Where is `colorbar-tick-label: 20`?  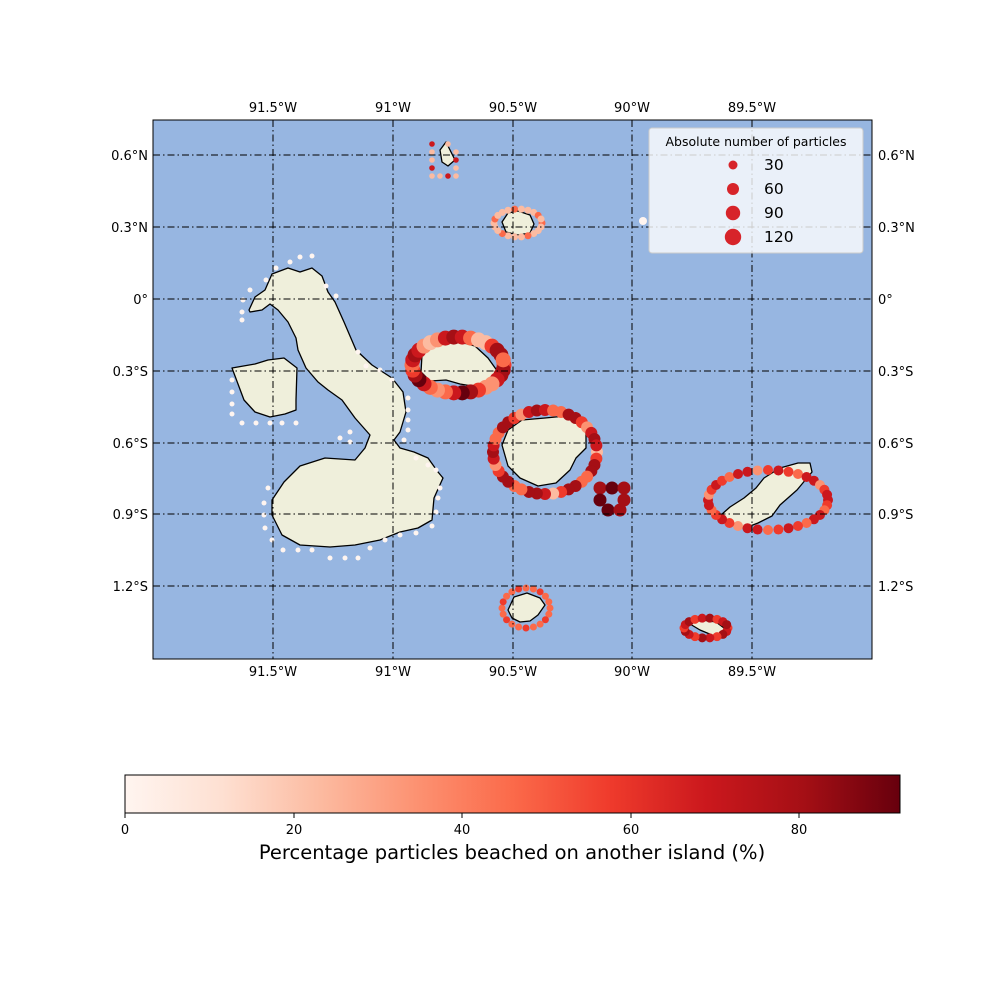 colorbar-tick-label: 20 is located at coordinates (294, 830).